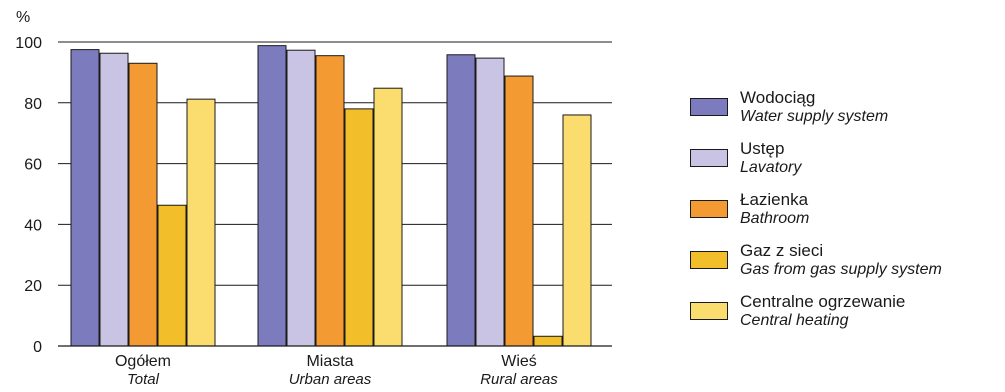 Image resolution: width=1005 pixels, height=392 pixels. I want to click on x-category-label: Miasta, so click(329, 361).